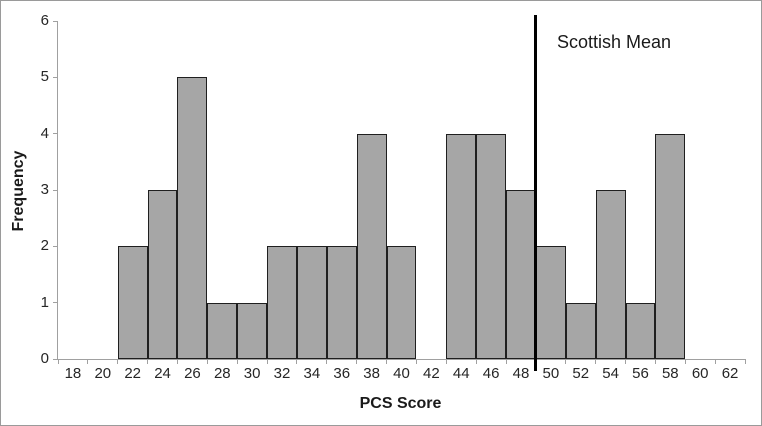  Describe the element at coordinates (371, 373) in the screenshot. I see `x-tick-label: 38` at that location.